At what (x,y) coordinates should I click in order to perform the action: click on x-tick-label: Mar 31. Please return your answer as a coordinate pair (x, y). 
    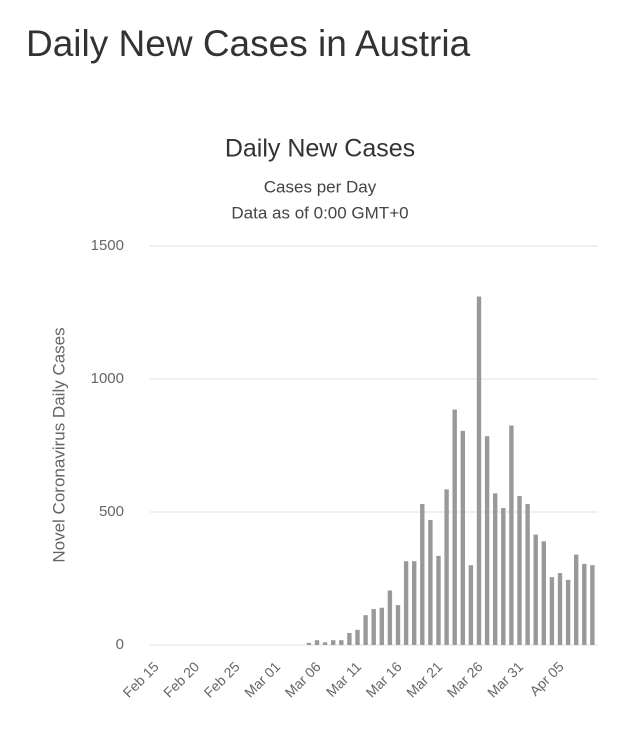
    Looking at the image, I should click on (505, 679).